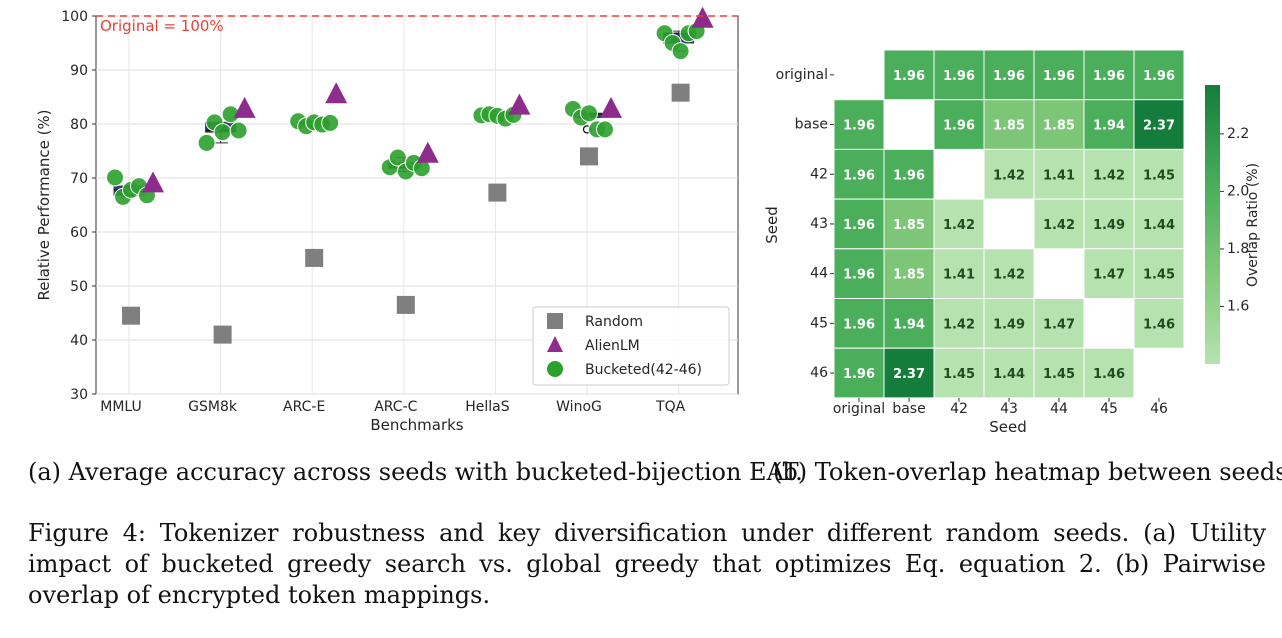 Image resolution: width=1282 pixels, height=638 pixels. What do you see at coordinates (555, 369) in the screenshot?
I see `legend-circle` at bounding box center [555, 369].